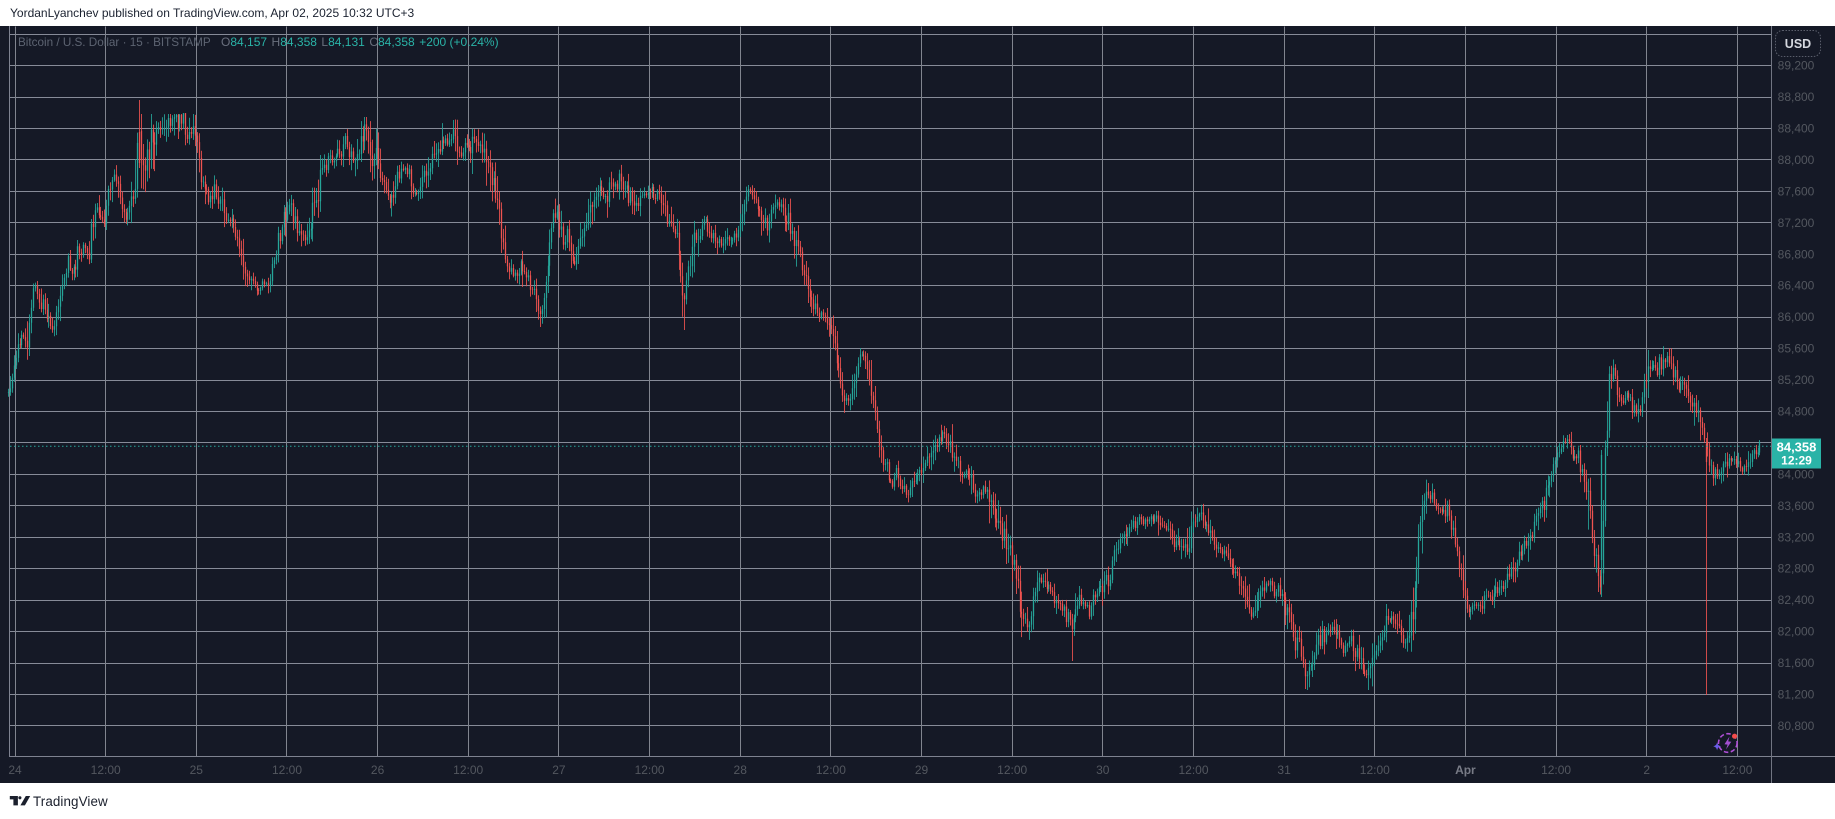  Describe the element at coordinates (1796, 600) in the screenshot. I see `svg-text: 82,400` at that location.